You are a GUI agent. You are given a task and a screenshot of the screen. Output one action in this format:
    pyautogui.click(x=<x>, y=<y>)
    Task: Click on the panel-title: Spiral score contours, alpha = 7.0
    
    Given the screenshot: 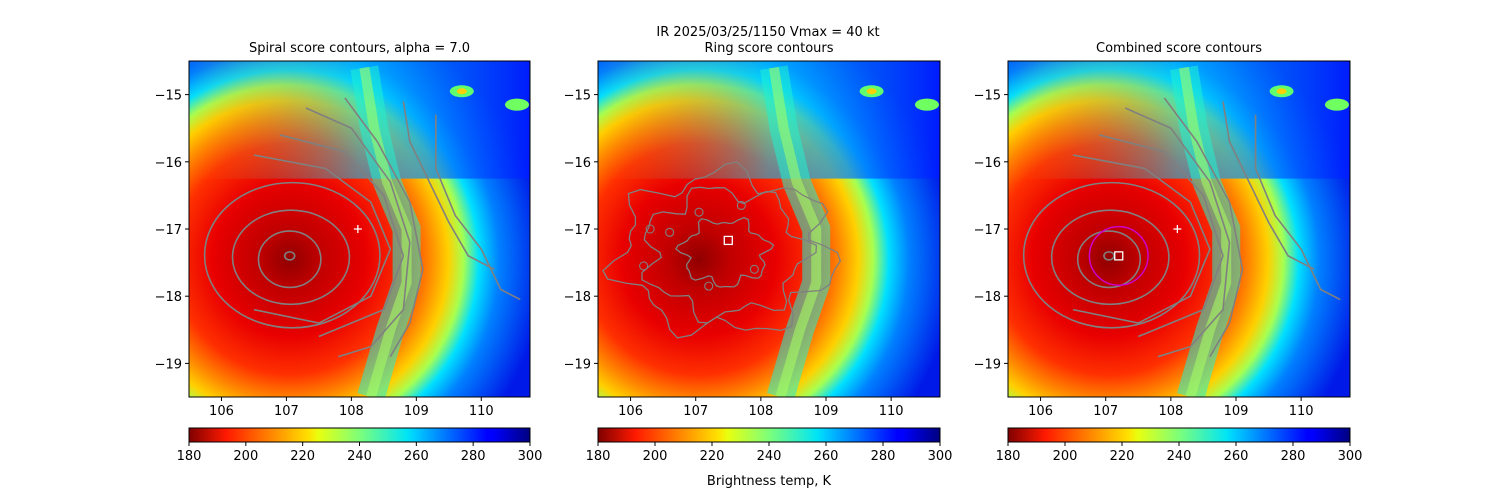 What is the action you would take?
    pyautogui.click(x=359, y=48)
    